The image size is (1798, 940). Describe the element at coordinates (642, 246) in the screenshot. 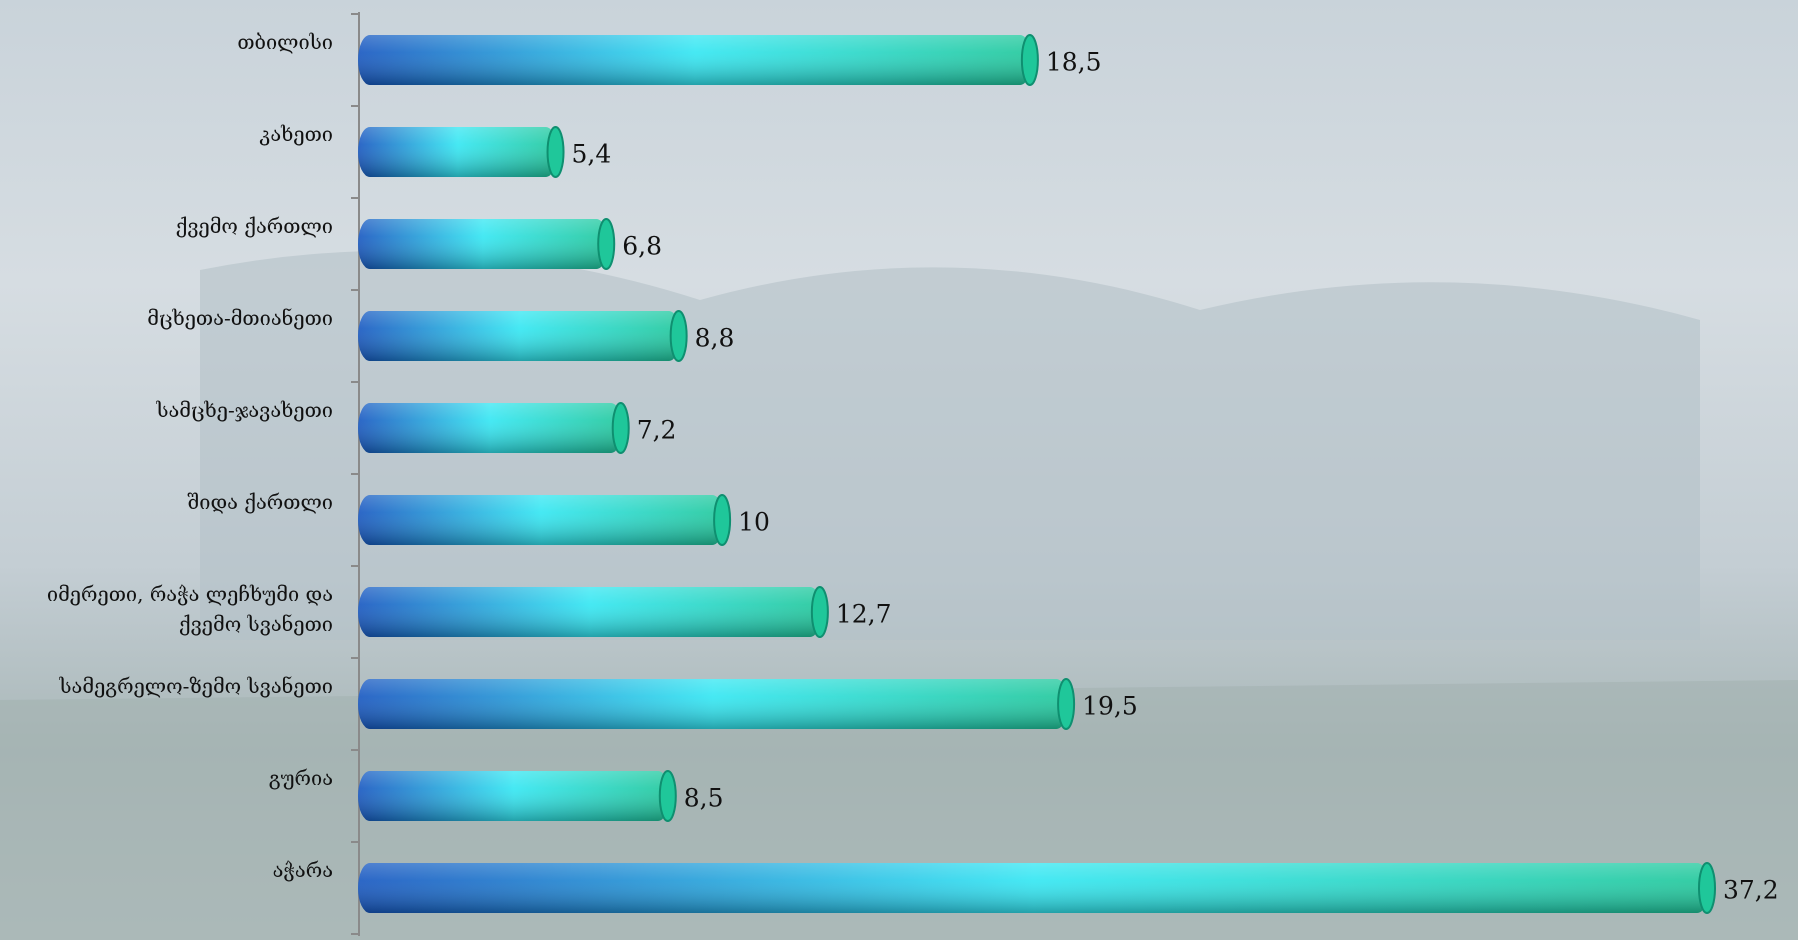

I see `value-label: 6,8` at that location.